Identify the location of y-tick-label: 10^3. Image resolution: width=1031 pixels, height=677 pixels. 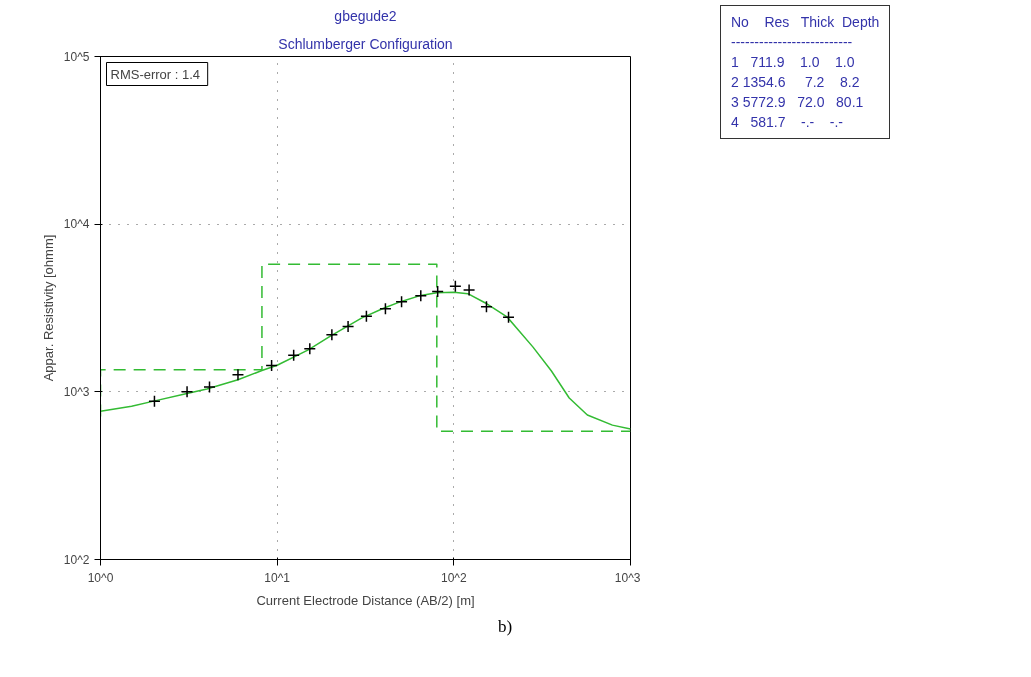
(76, 391).